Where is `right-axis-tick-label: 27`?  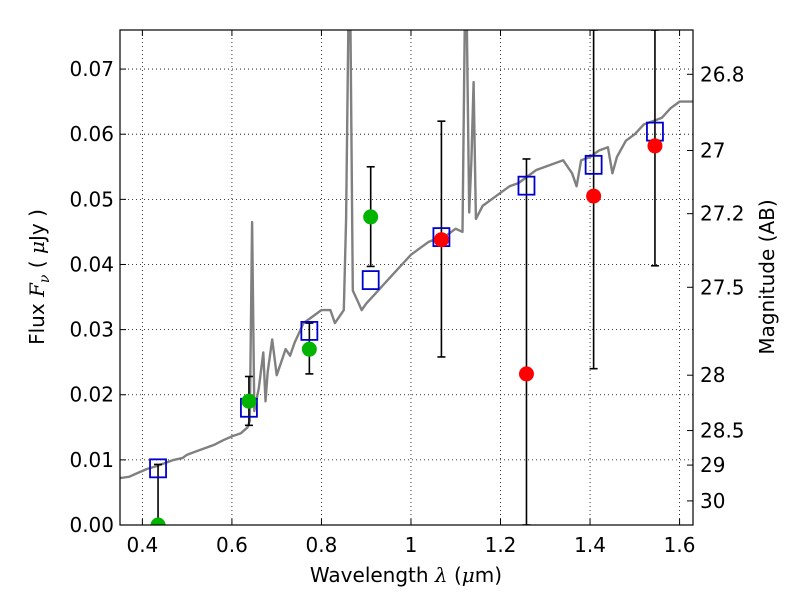 right-axis-tick-label: 27 is located at coordinates (712, 150).